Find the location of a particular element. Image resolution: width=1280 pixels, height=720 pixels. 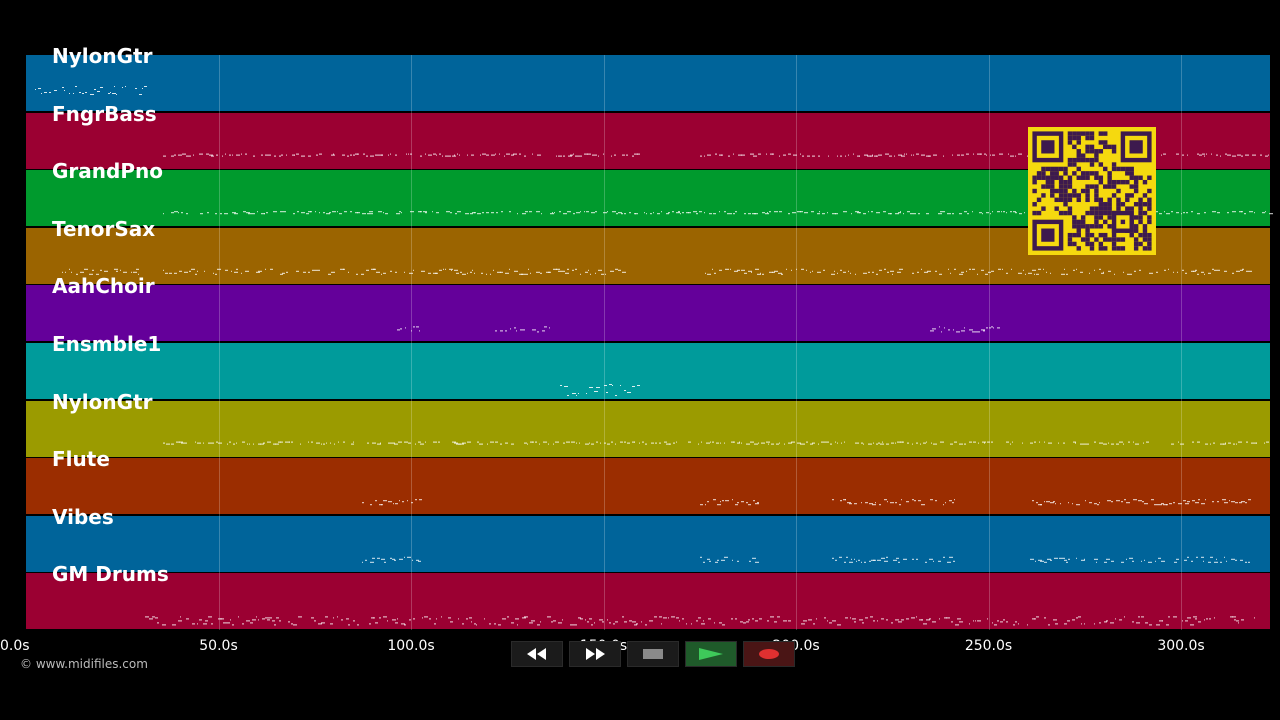

rewind-button is located at coordinates (537, 654).